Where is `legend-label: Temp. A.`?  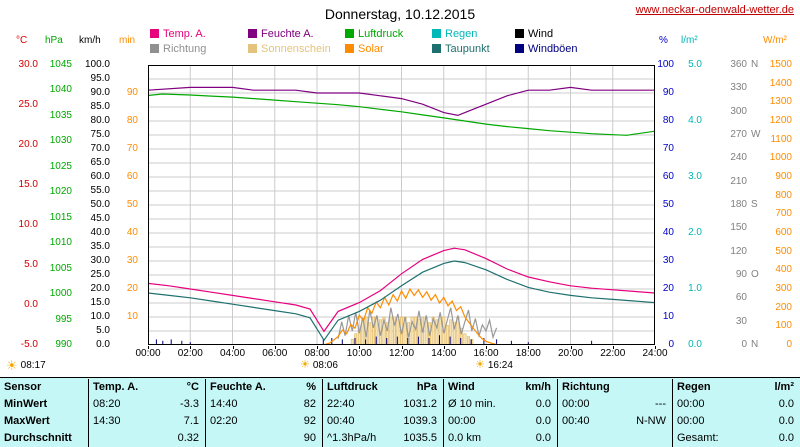 legend-label: Temp. A. is located at coordinates (184, 34).